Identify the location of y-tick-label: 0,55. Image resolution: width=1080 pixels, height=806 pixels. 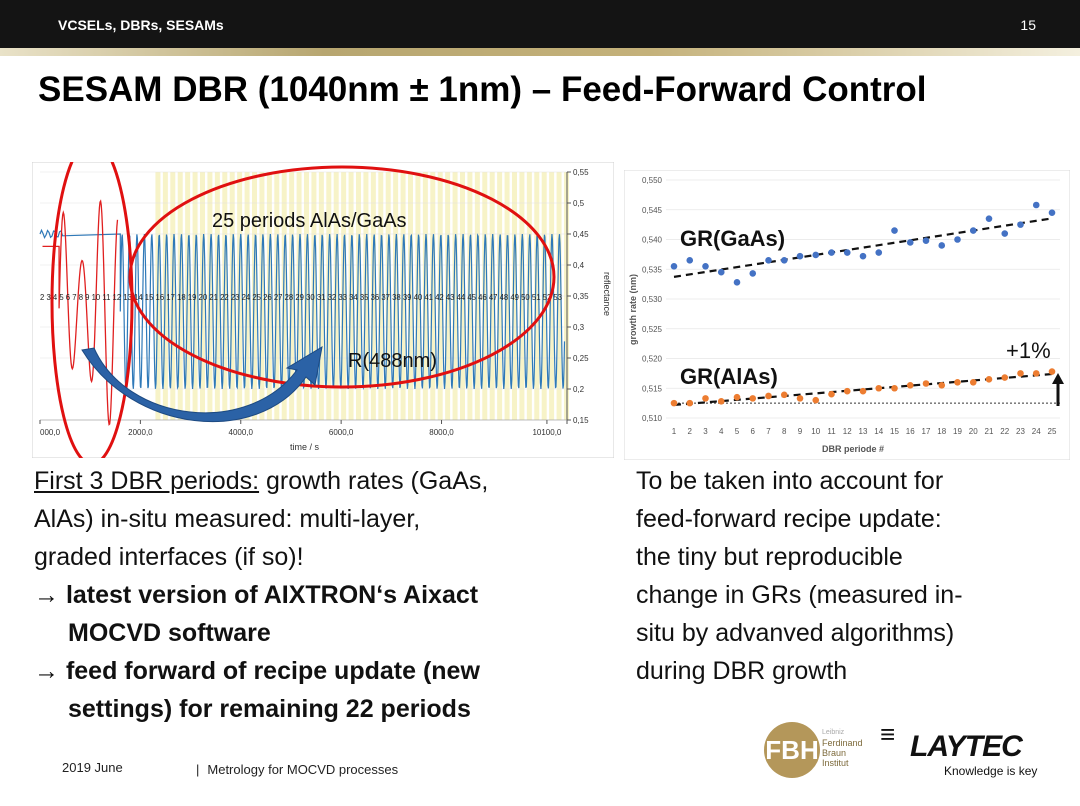
(581, 172).